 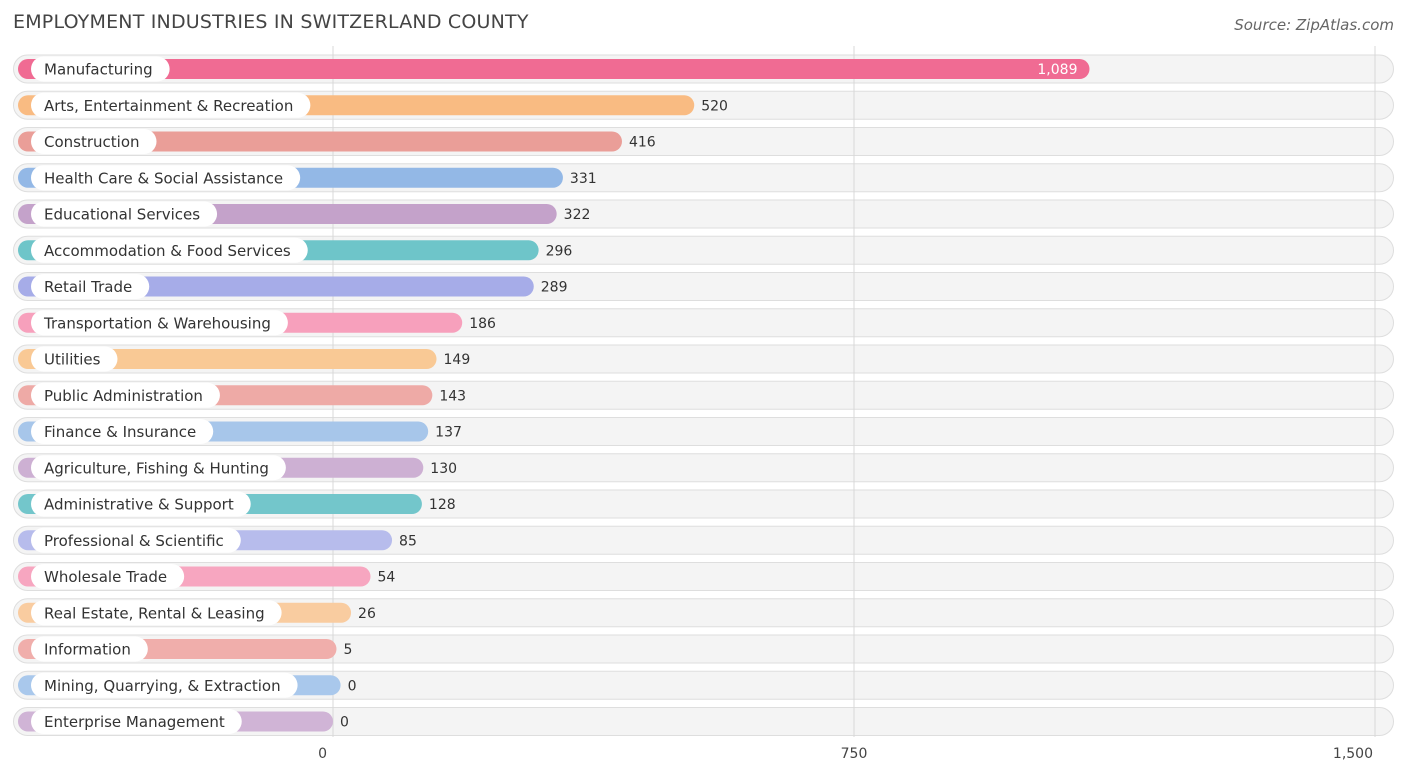 I want to click on category-label: Professional & Scientific, so click(x=134, y=541).